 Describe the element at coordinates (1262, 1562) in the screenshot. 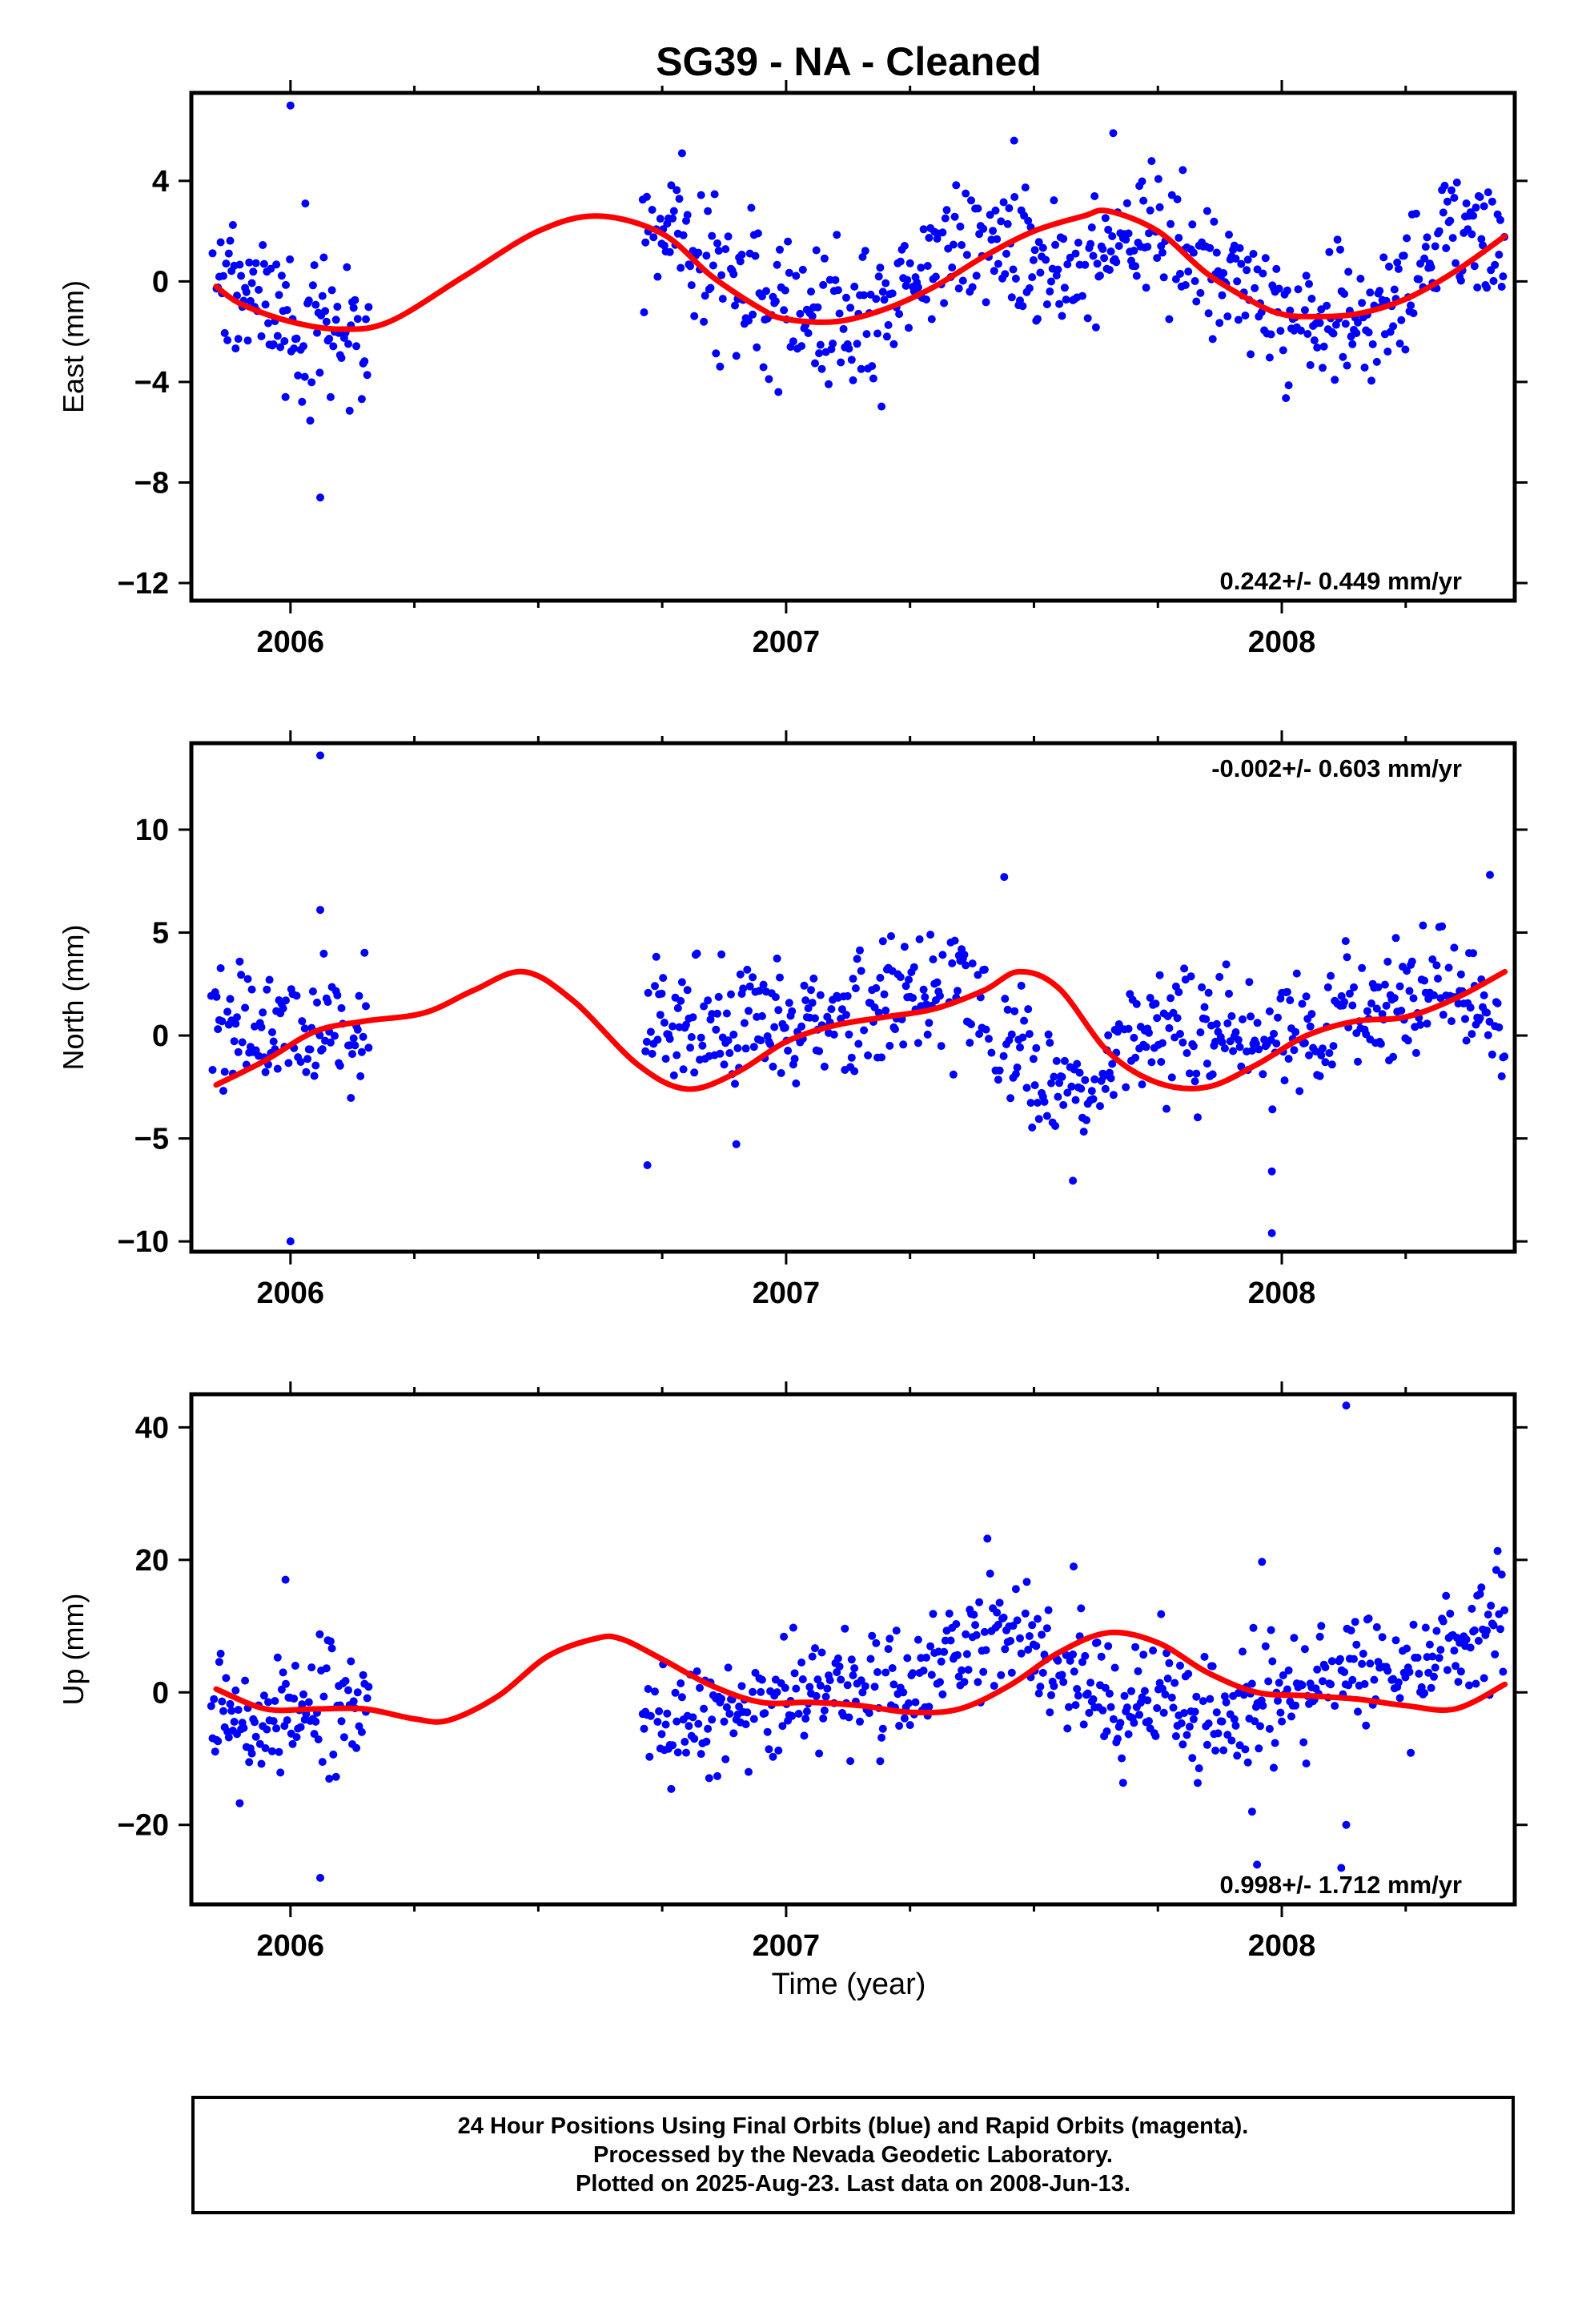

I see `up-outlier-point` at that location.